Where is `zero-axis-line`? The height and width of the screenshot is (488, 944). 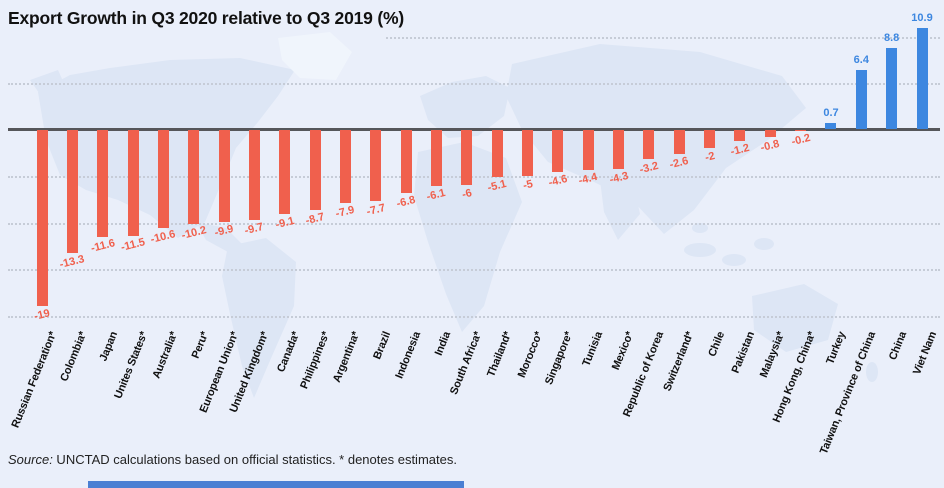
zero-axis-line is located at coordinates (474, 129).